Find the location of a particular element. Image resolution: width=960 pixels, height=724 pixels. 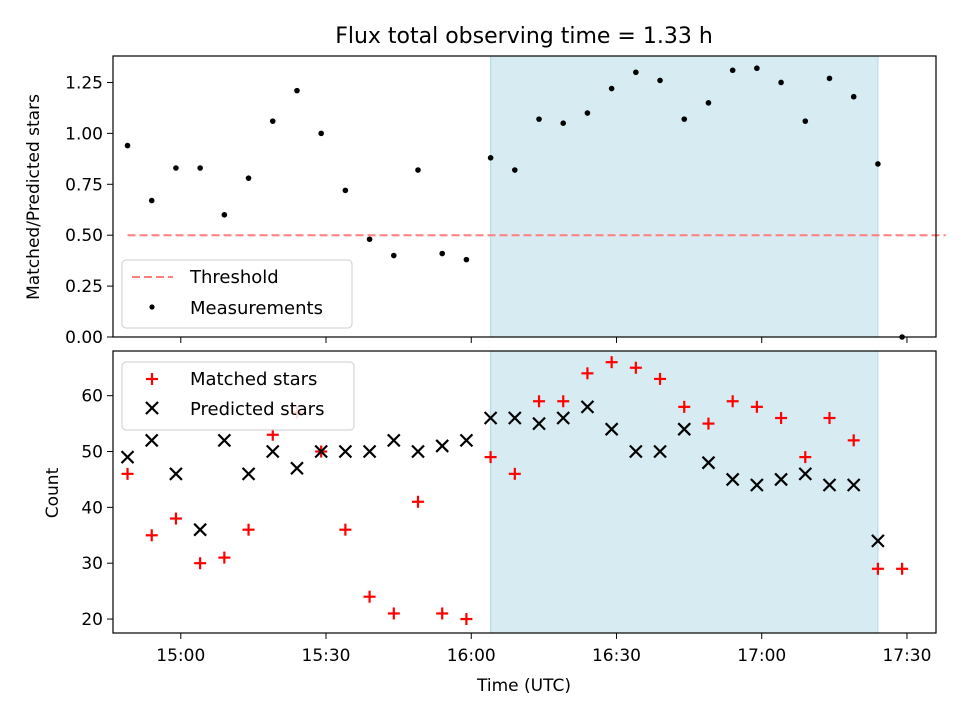

ratio-y-tick-label: 1.25 is located at coordinates (84, 83).